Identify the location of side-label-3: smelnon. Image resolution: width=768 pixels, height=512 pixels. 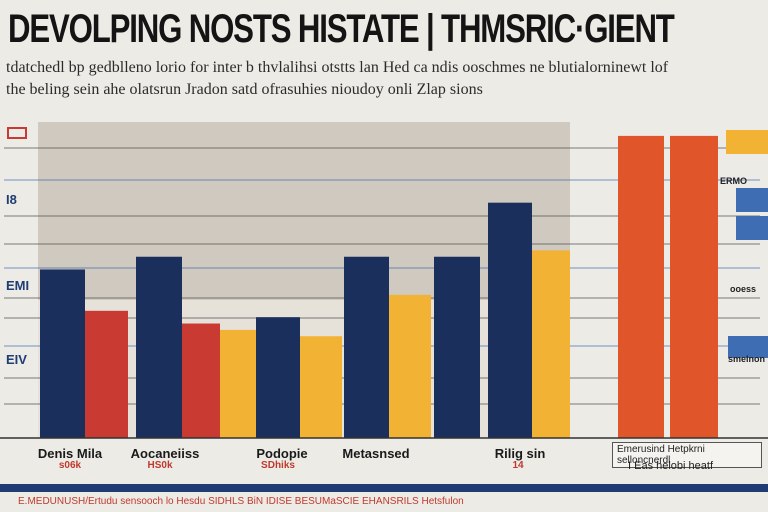
(747, 359).